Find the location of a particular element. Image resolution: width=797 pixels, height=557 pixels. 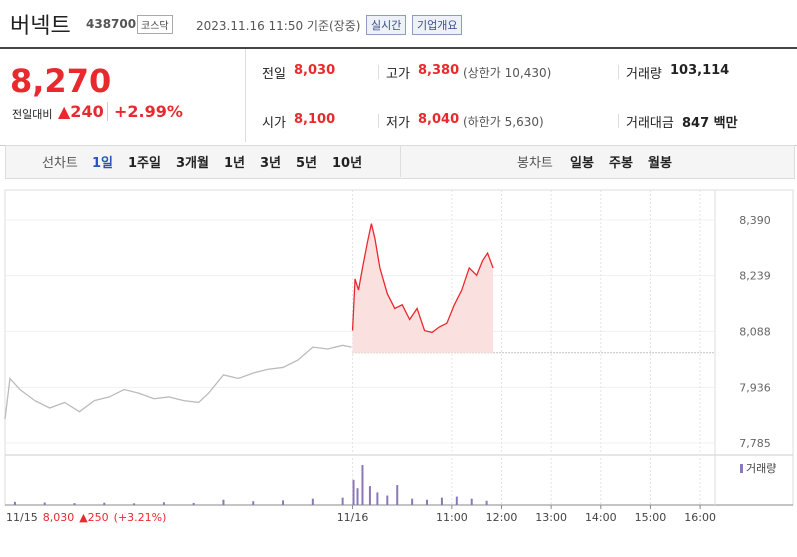

footer-change: ▲250 is located at coordinates (93, 517).